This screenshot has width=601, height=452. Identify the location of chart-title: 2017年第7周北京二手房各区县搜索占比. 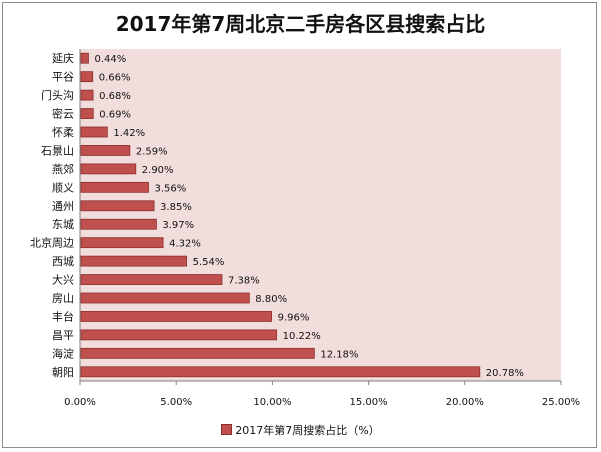
(300, 24).